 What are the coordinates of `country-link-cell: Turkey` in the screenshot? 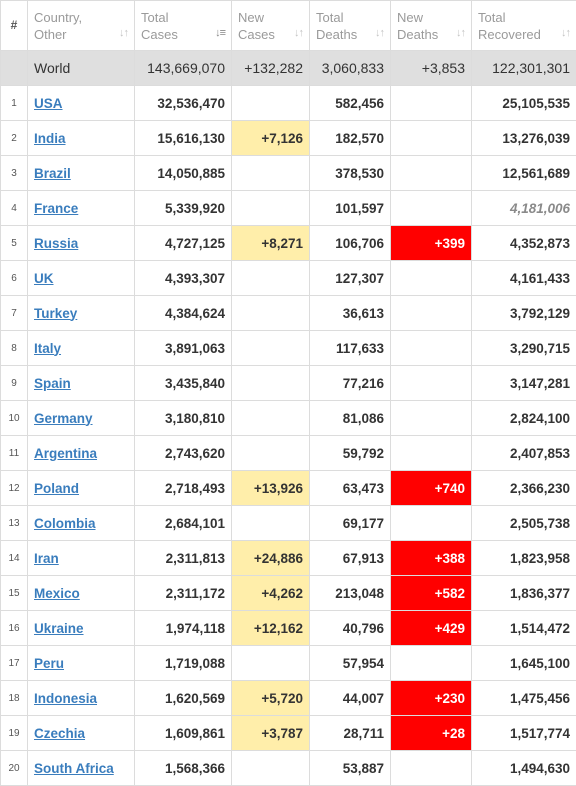 It's located at (81, 313).